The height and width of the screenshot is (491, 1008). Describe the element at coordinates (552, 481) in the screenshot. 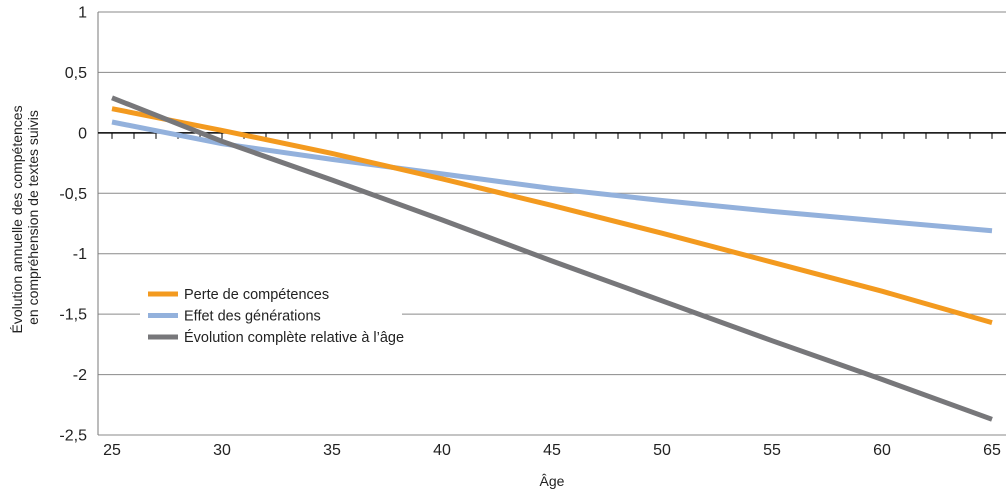

I see `x-axis-title: Âge` at that location.